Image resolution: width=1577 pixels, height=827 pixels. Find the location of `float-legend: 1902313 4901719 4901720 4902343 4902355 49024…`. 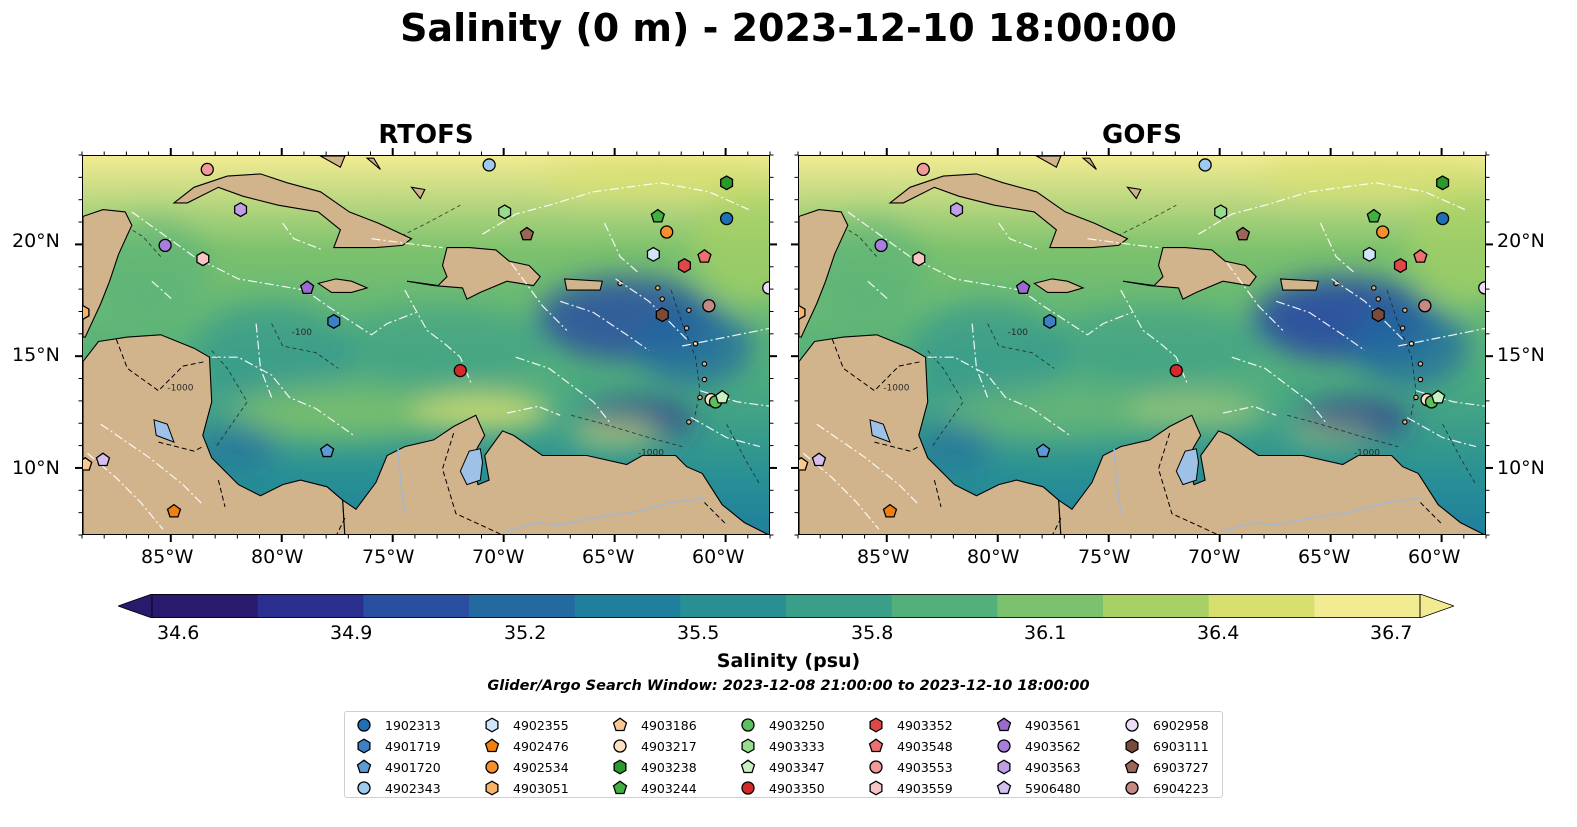

float-legend: 1902313 4901719 4901720 4902343 4902355 49024… is located at coordinates (783, 754).